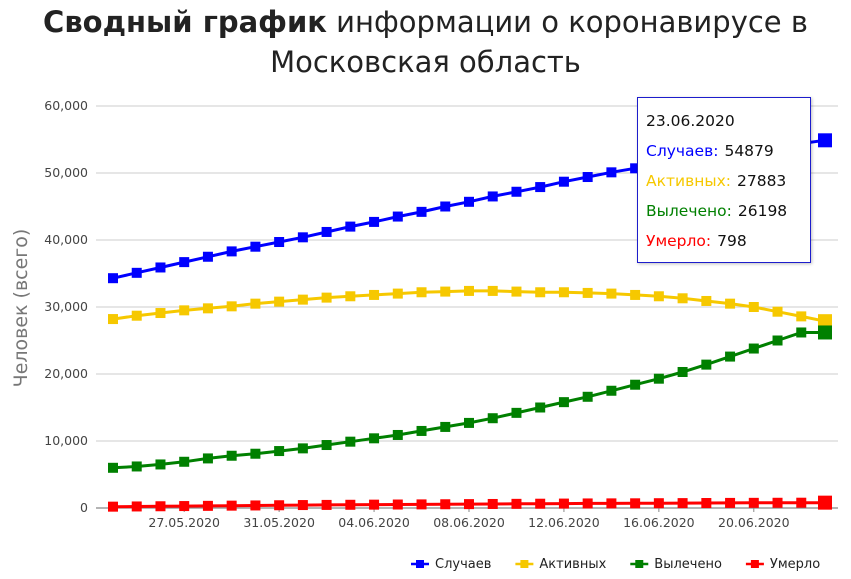 The width and height of the screenshot is (851, 579). I want to click on legend-item-1: Активных, so click(561, 564).